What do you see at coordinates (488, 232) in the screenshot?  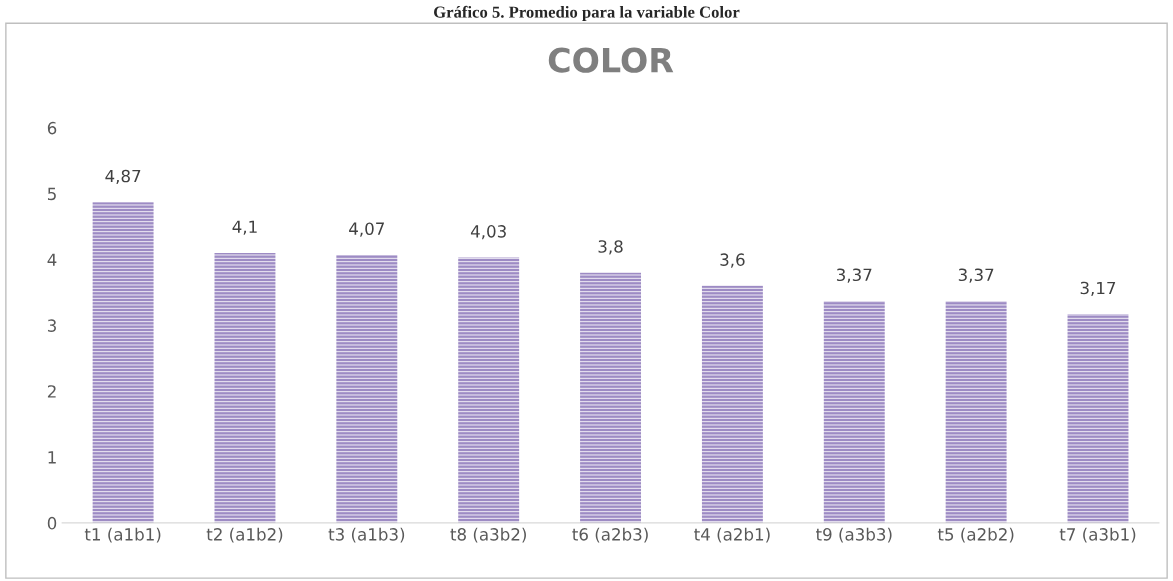 I see `data-label: 4,03` at bounding box center [488, 232].